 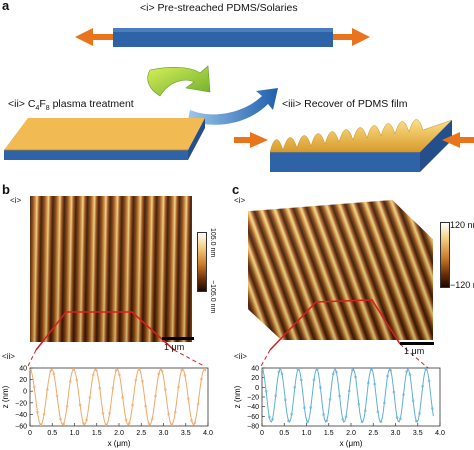 I want to click on chart-b-xtick-label: 1.0, so click(x=75, y=433).